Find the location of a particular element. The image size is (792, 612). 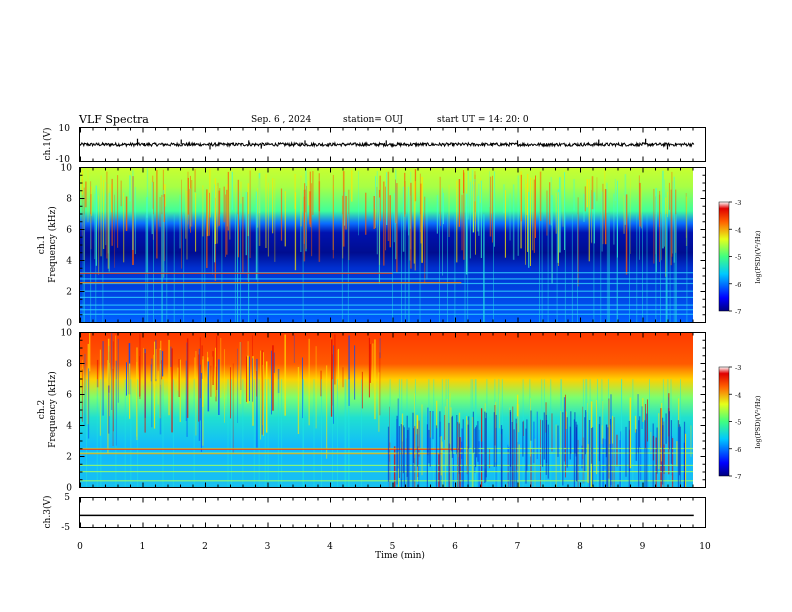

waveform-ch1-ylabel: ch.1(V) is located at coordinates (47, 144).